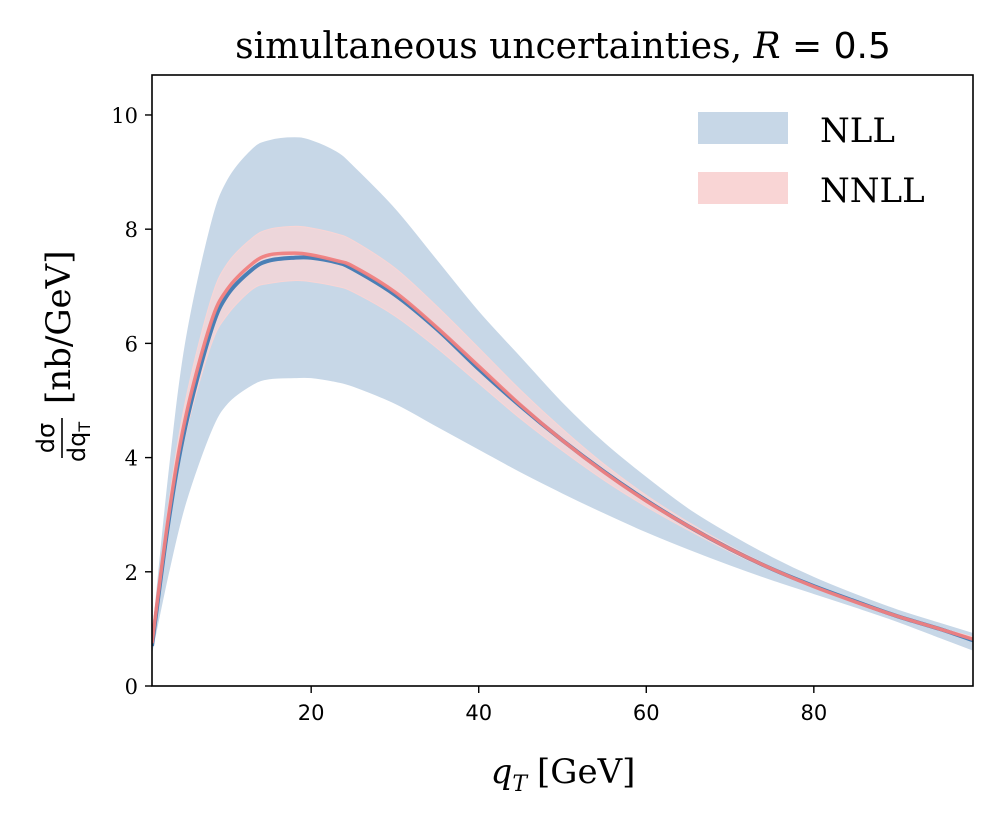 Image resolution: width=996 pixels, height=818 pixels. What do you see at coordinates (494, 46) in the screenshot?
I see `chart-title-text: simultaneous uncertainties,` at bounding box center [494, 46].